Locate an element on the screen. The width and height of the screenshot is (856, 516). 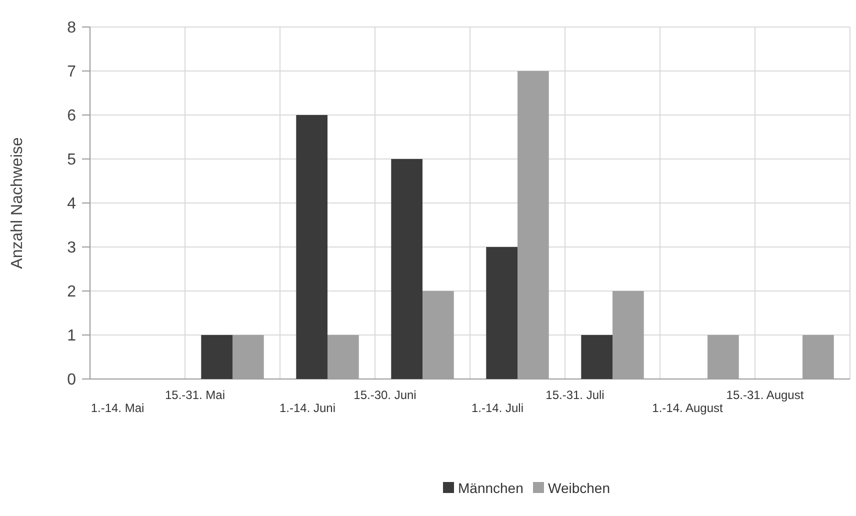
y-tick-label: 5 is located at coordinates (71, 160).